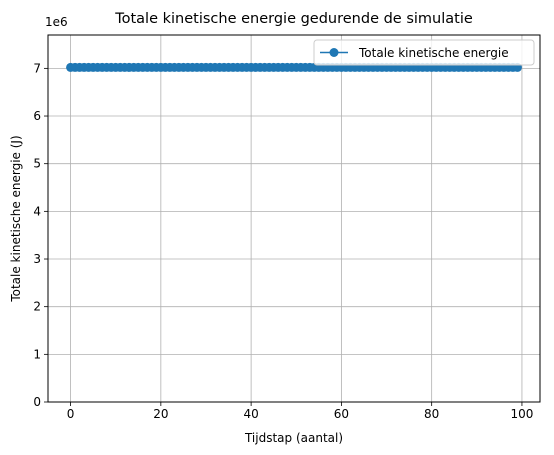 This screenshot has height=455, width=554. What do you see at coordinates (431, 414) in the screenshot?
I see `x-tick-label: 80` at bounding box center [431, 414].